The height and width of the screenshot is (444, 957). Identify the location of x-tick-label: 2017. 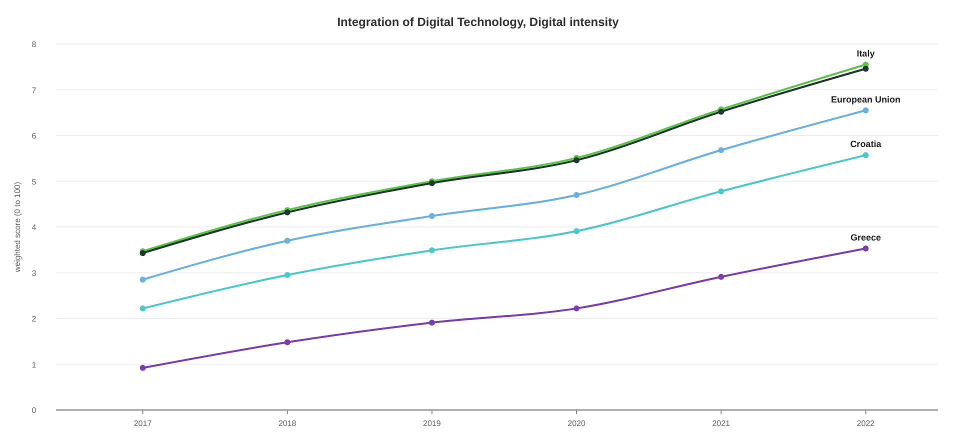
(143, 423).